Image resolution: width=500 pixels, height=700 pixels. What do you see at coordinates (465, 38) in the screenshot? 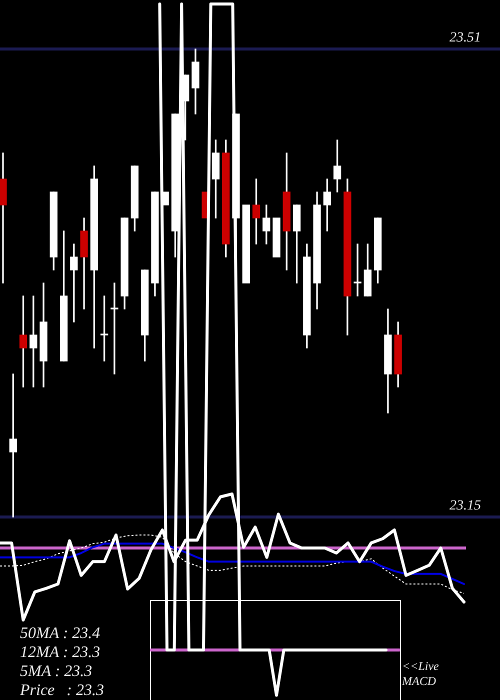
I see `y-tick-label: 23.51` at bounding box center [465, 38].